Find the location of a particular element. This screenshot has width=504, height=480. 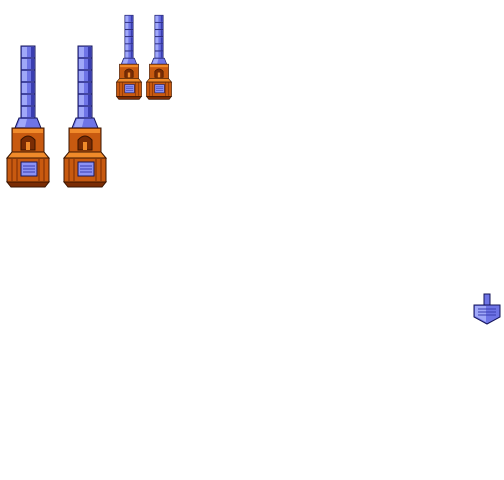

icon-base-highlight is located at coordinates (480, 314).